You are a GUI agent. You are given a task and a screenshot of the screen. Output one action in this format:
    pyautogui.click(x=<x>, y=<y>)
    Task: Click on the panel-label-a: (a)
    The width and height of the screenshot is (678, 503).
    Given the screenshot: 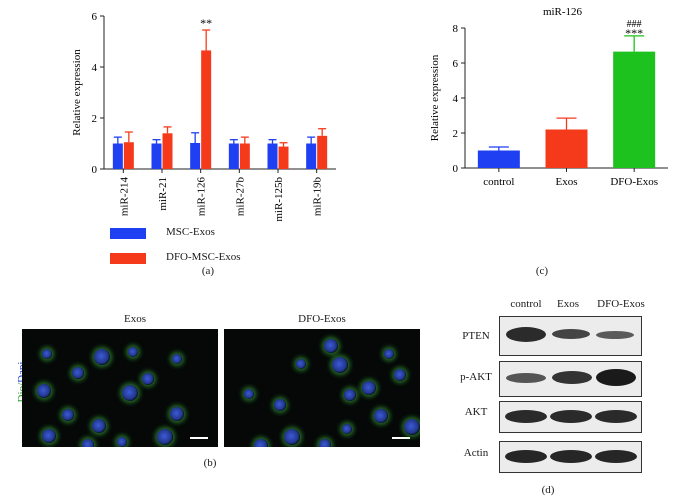 What is the action you would take?
    pyautogui.click(x=208, y=271)
    